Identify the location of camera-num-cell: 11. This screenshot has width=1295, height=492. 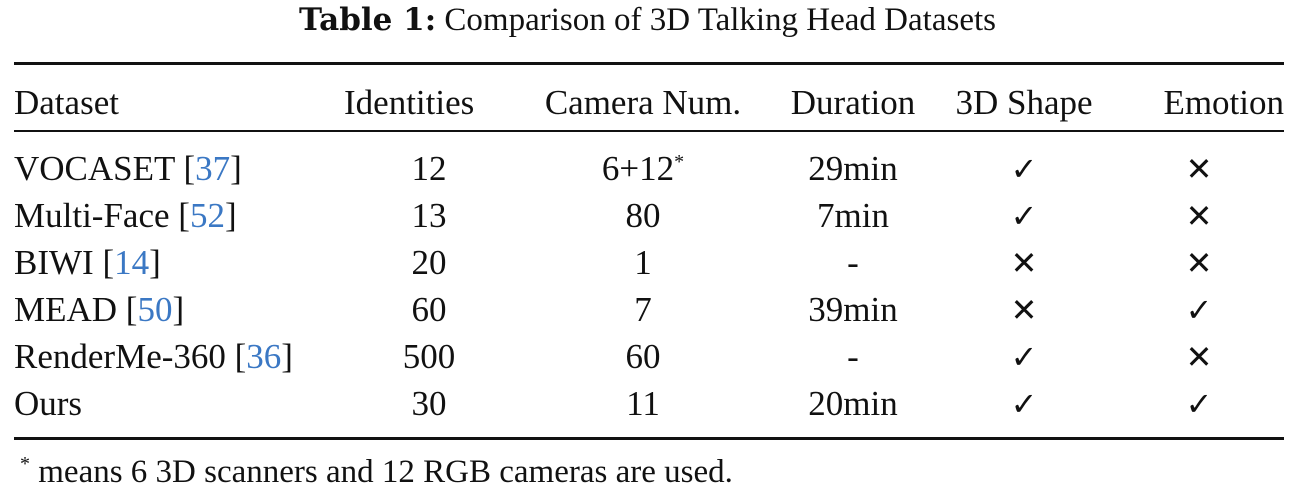
(643, 403).